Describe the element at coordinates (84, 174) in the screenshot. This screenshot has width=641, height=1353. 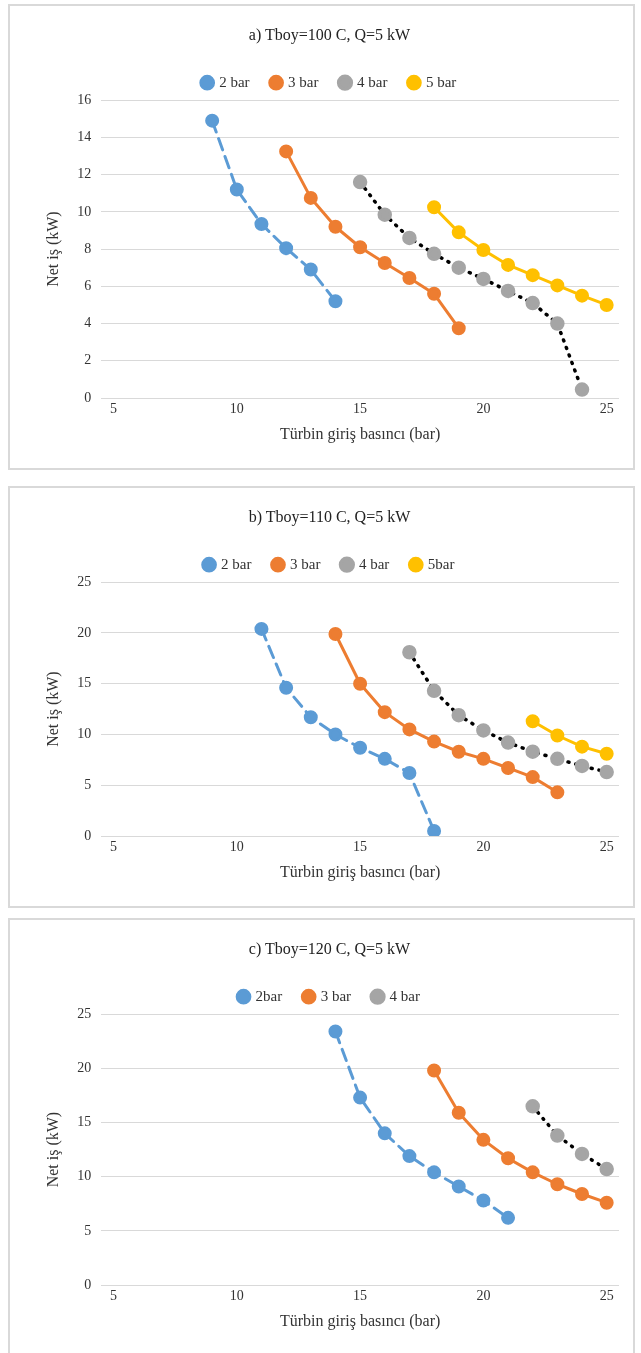
I see `y-tick-label: 12` at that location.